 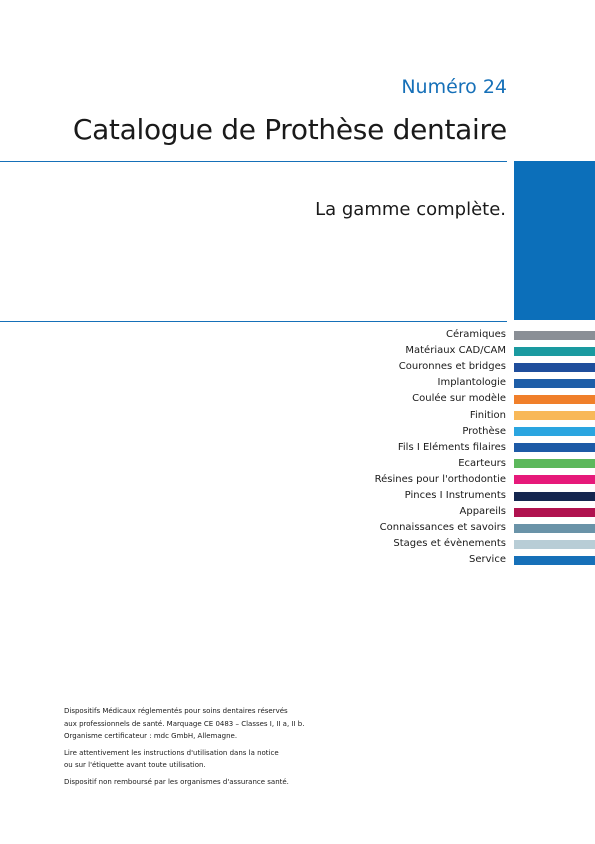 I want to click on section-label: Matériaux CAD/CAM, so click(x=455, y=351).